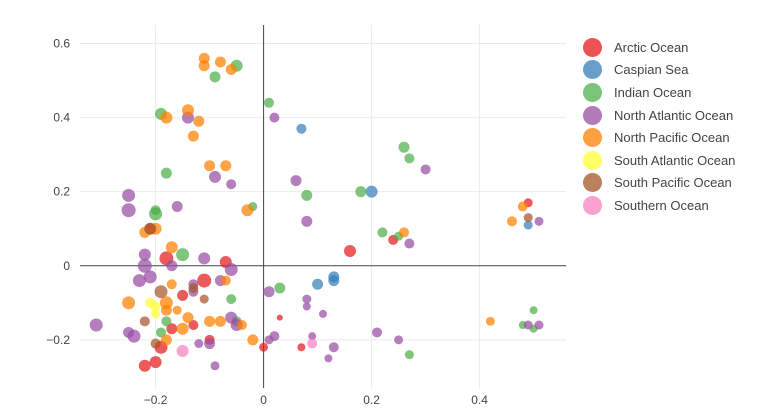 The width and height of the screenshot is (768, 411). I want to click on legend-item-southern-ocean: Southern Ocean, so click(659, 205).